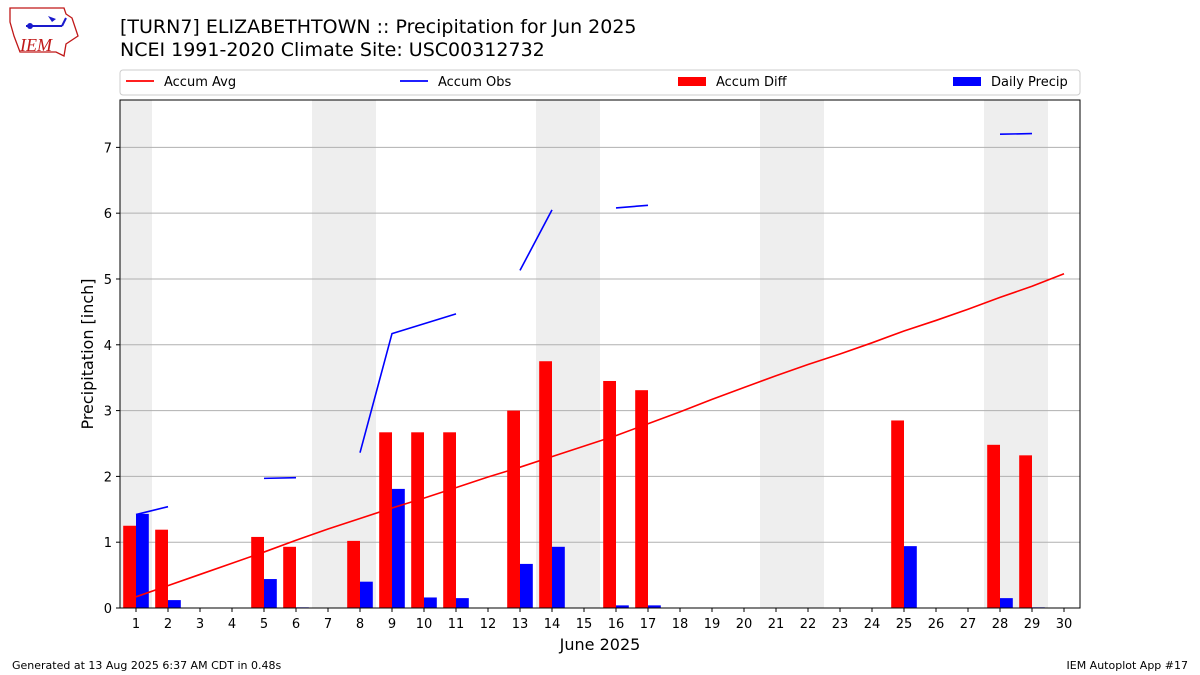 This screenshot has width=1200, height=675. I want to click on x-tick-label: 16, so click(616, 624).